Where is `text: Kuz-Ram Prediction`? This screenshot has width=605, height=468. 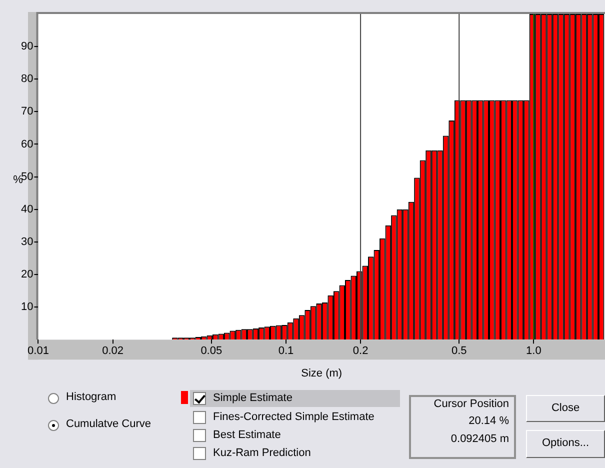
text: Kuz-Ram Prediction is located at coordinates (262, 453).